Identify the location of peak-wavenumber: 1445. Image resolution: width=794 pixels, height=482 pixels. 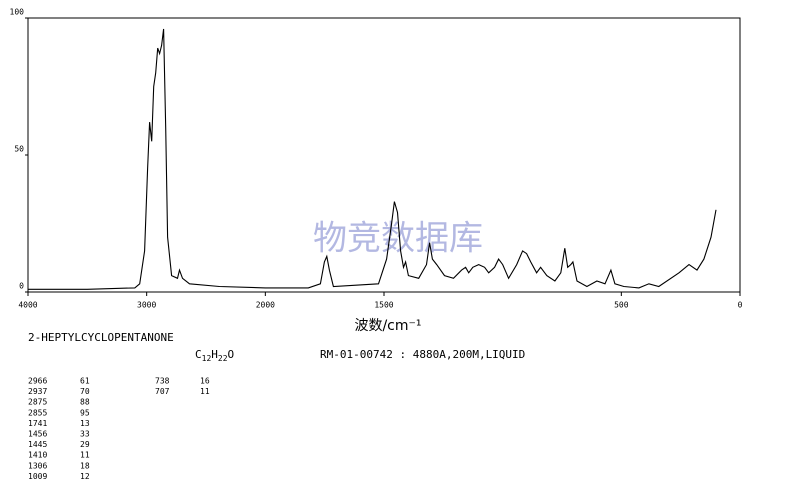
(37, 444).